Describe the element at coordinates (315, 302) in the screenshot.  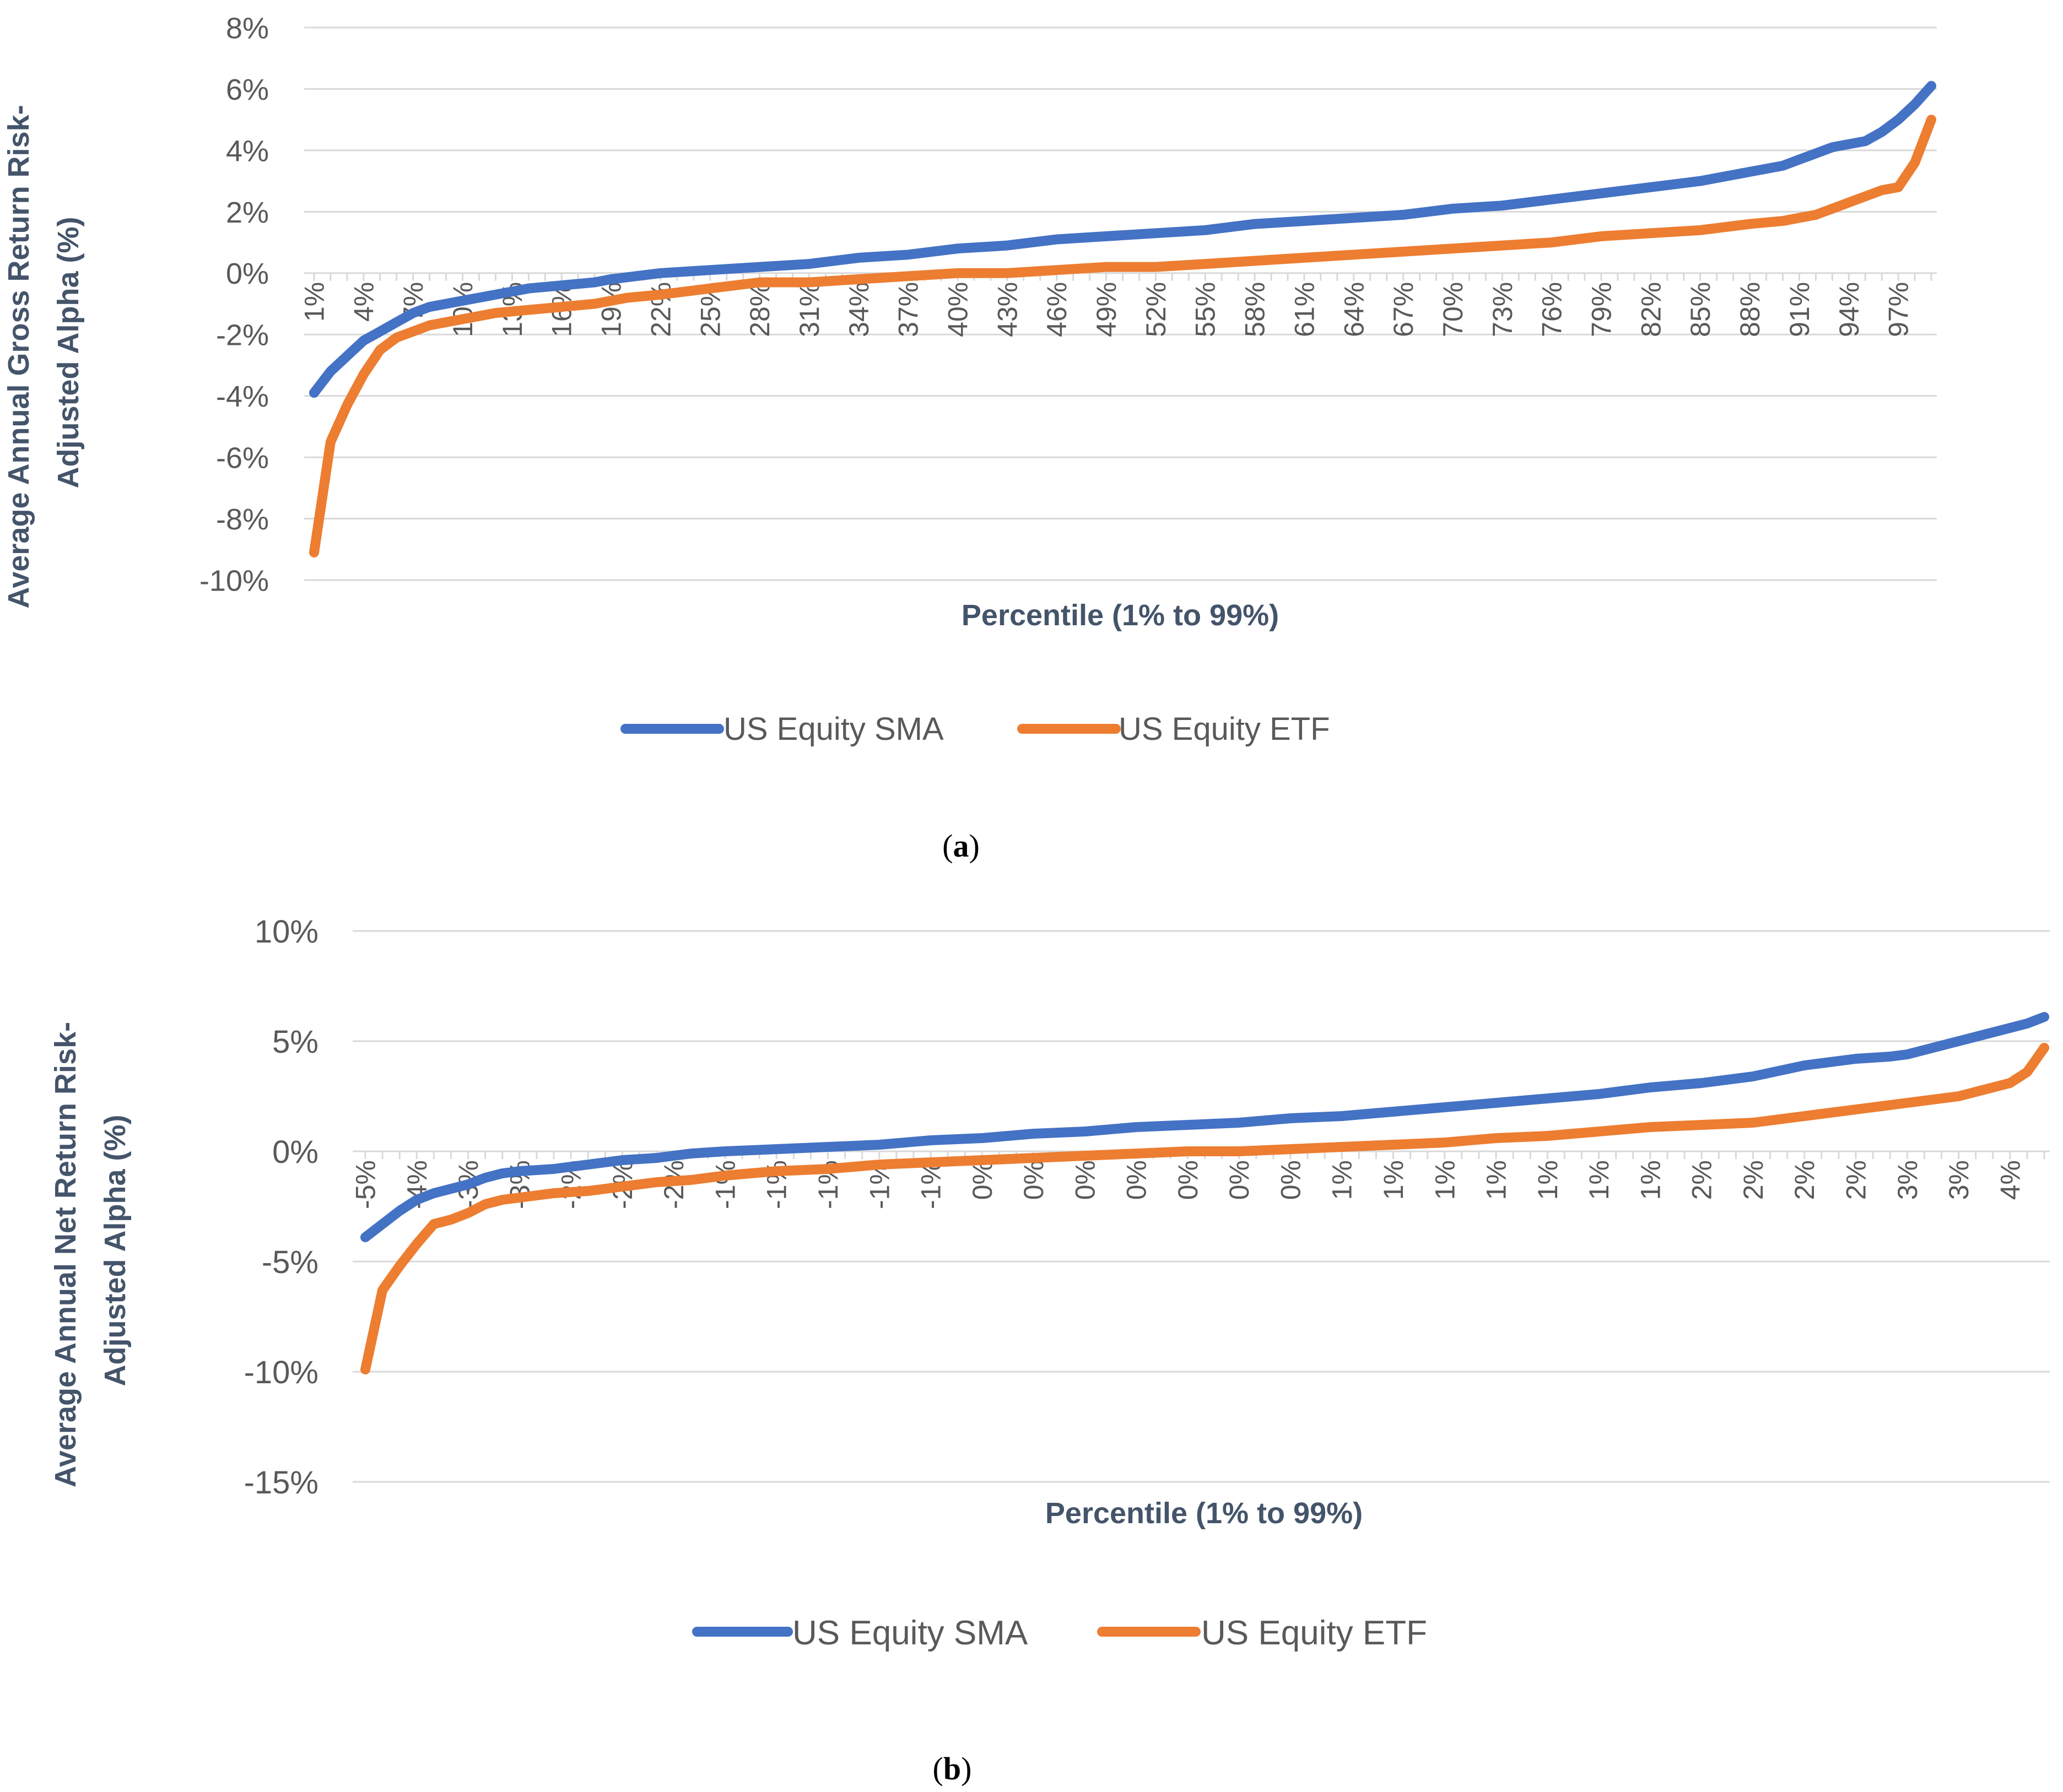
I see `panel-a-x-tick-label: 1%` at that location.